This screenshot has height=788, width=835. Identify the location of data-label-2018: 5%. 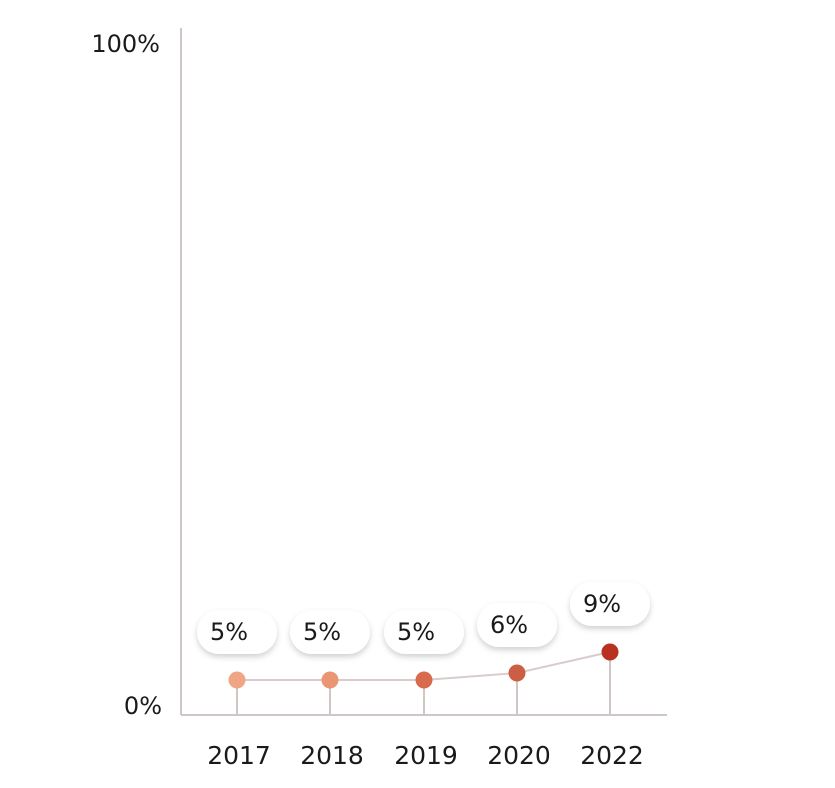
(322, 632).